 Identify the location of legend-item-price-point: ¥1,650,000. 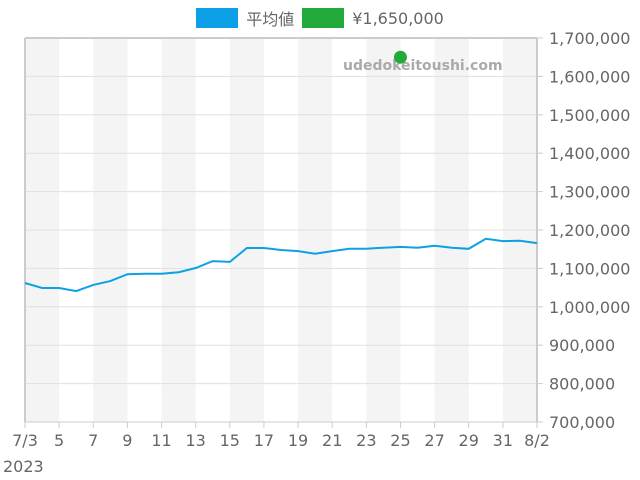
(373, 18).